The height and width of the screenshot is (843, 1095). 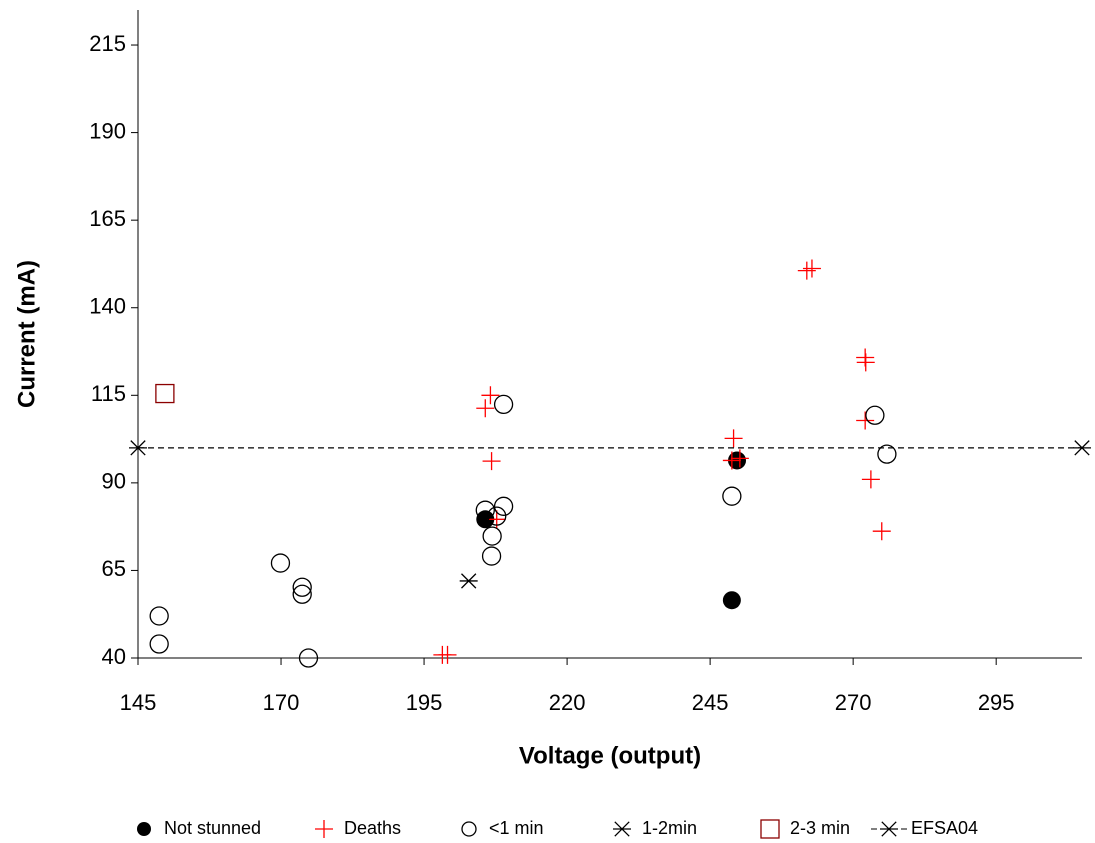 I want to click on legend-label: <1 min, so click(x=516, y=828).